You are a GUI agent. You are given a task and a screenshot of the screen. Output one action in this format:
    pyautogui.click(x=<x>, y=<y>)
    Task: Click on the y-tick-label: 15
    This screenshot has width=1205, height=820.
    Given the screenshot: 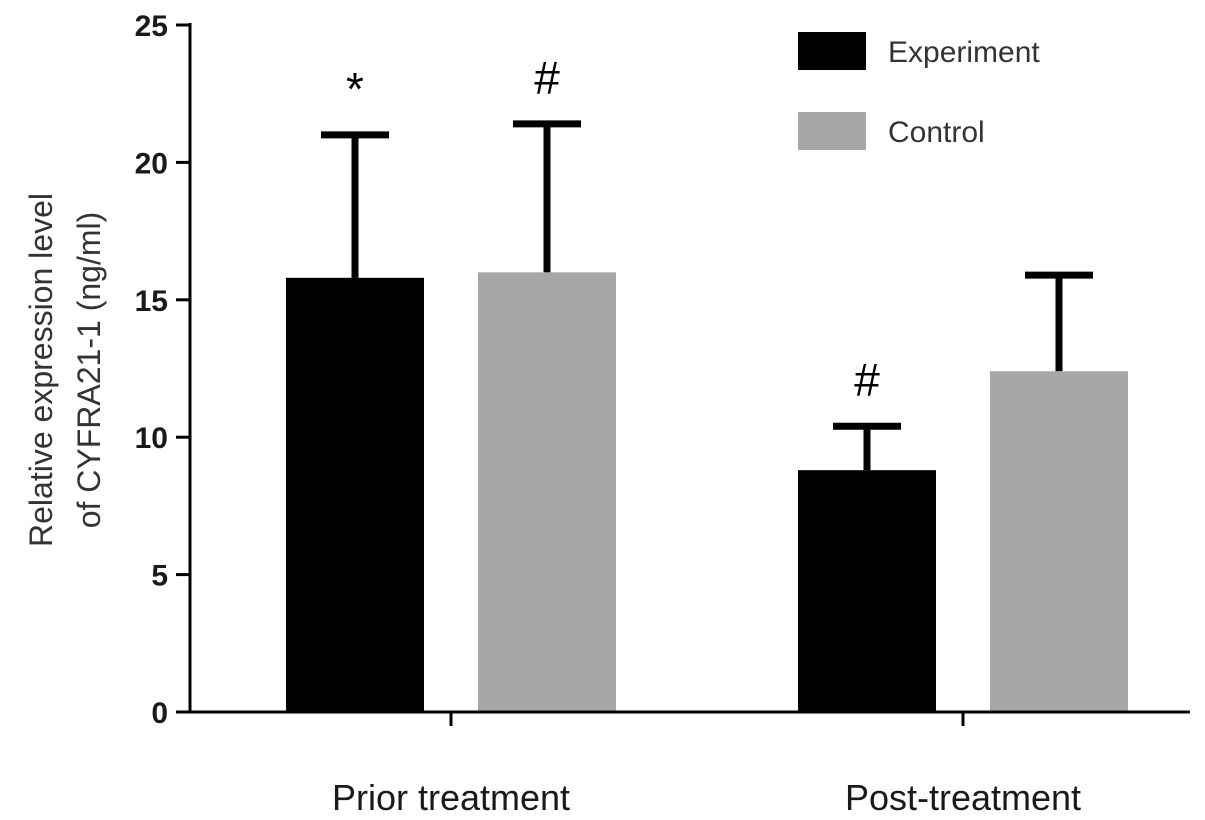 What is the action you would take?
    pyautogui.click(x=151, y=301)
    